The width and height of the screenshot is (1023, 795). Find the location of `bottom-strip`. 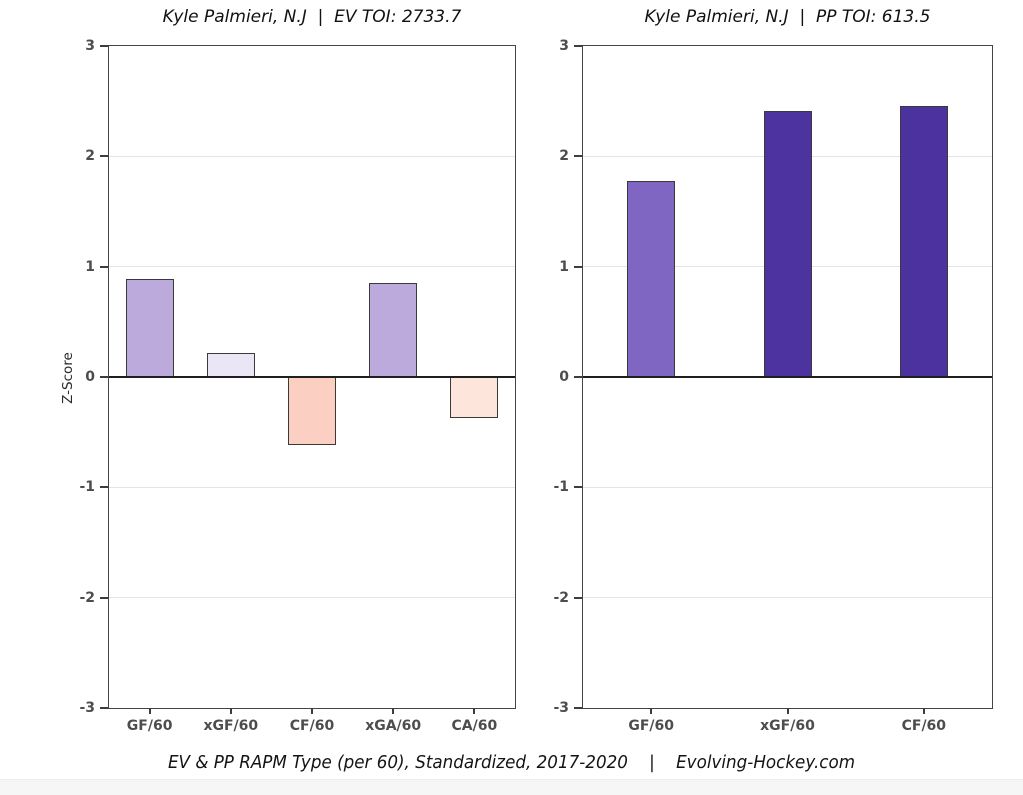

bottom-strip is located at coordinates (511, 787).